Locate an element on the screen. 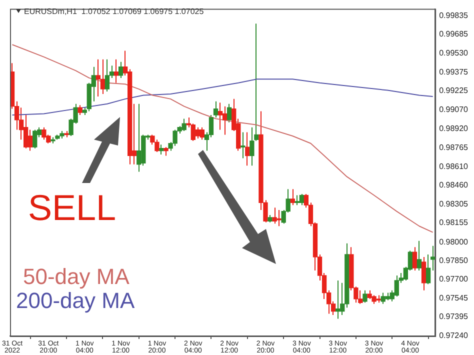 This screenshot has width=474, height=355. text: 200-day MA is located at coordinates (75, 300).